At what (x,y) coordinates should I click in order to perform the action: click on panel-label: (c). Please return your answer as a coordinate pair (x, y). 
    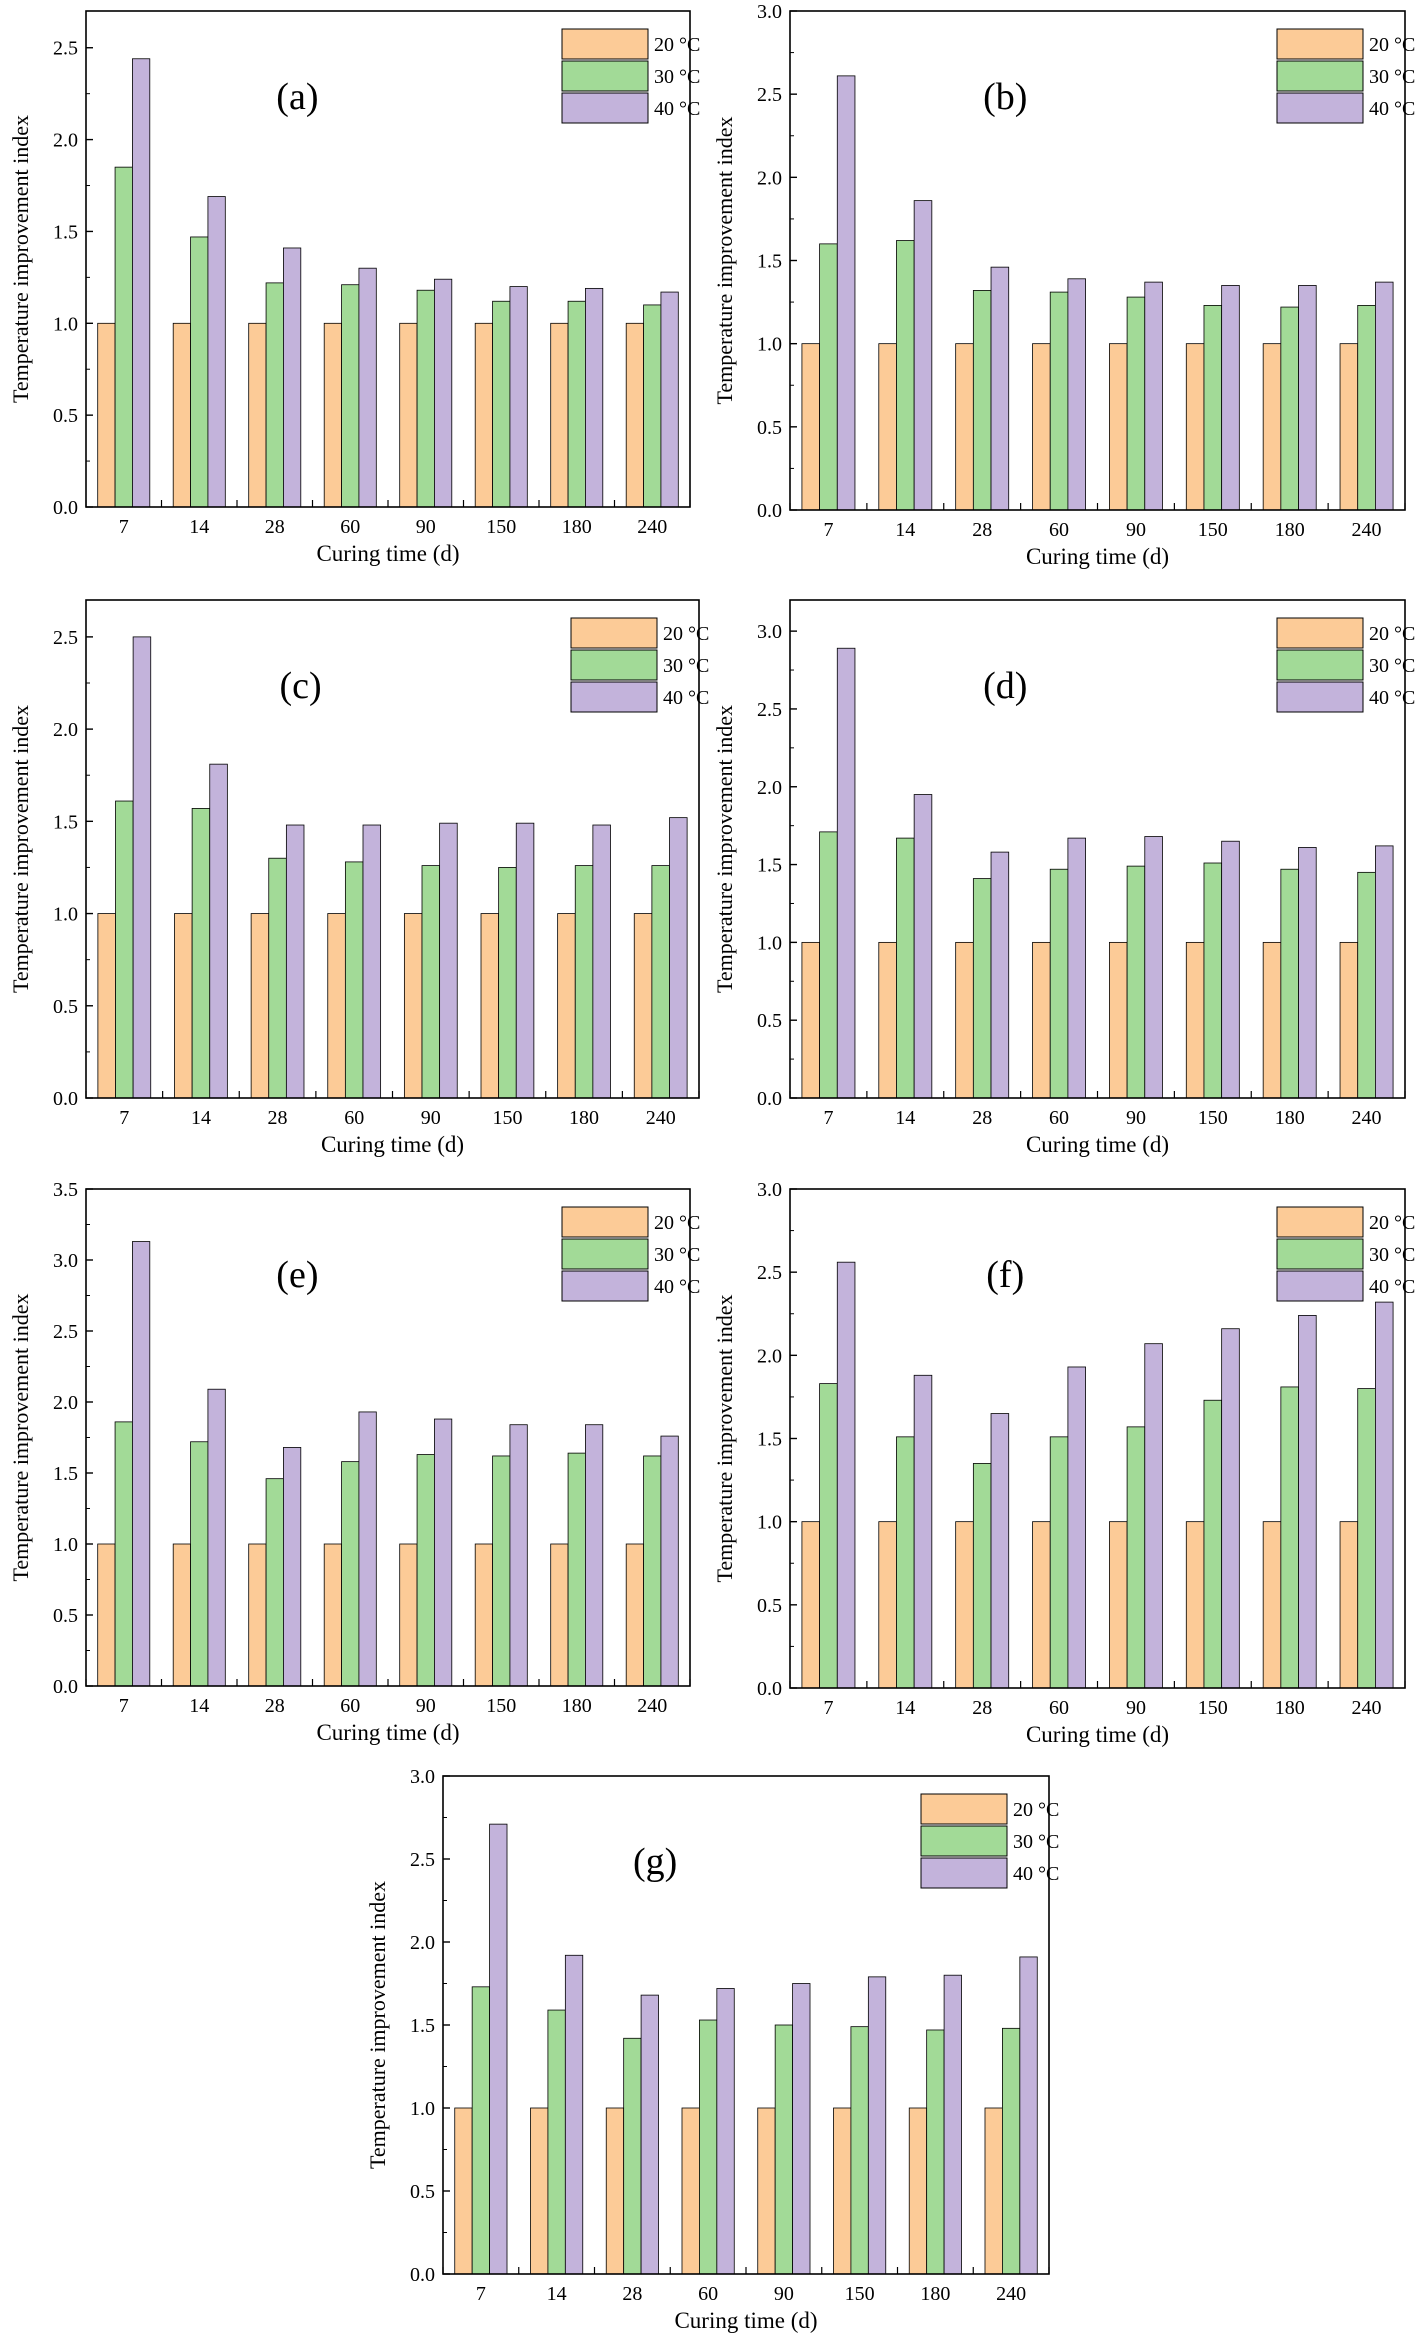
    Looking at the image, I should click on (300, 686).